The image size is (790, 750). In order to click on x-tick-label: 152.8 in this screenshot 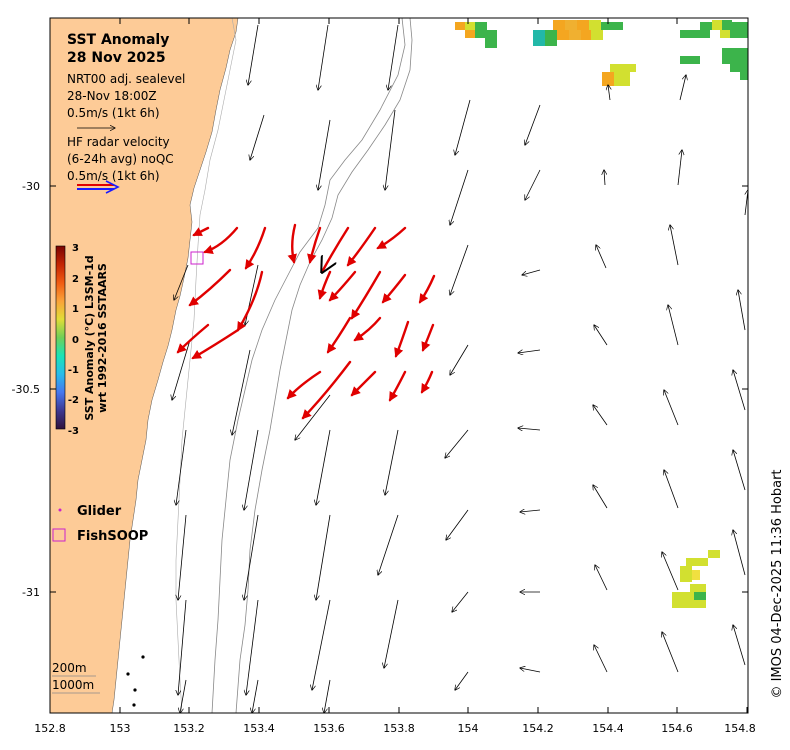, I will do `click(50, 728)`.